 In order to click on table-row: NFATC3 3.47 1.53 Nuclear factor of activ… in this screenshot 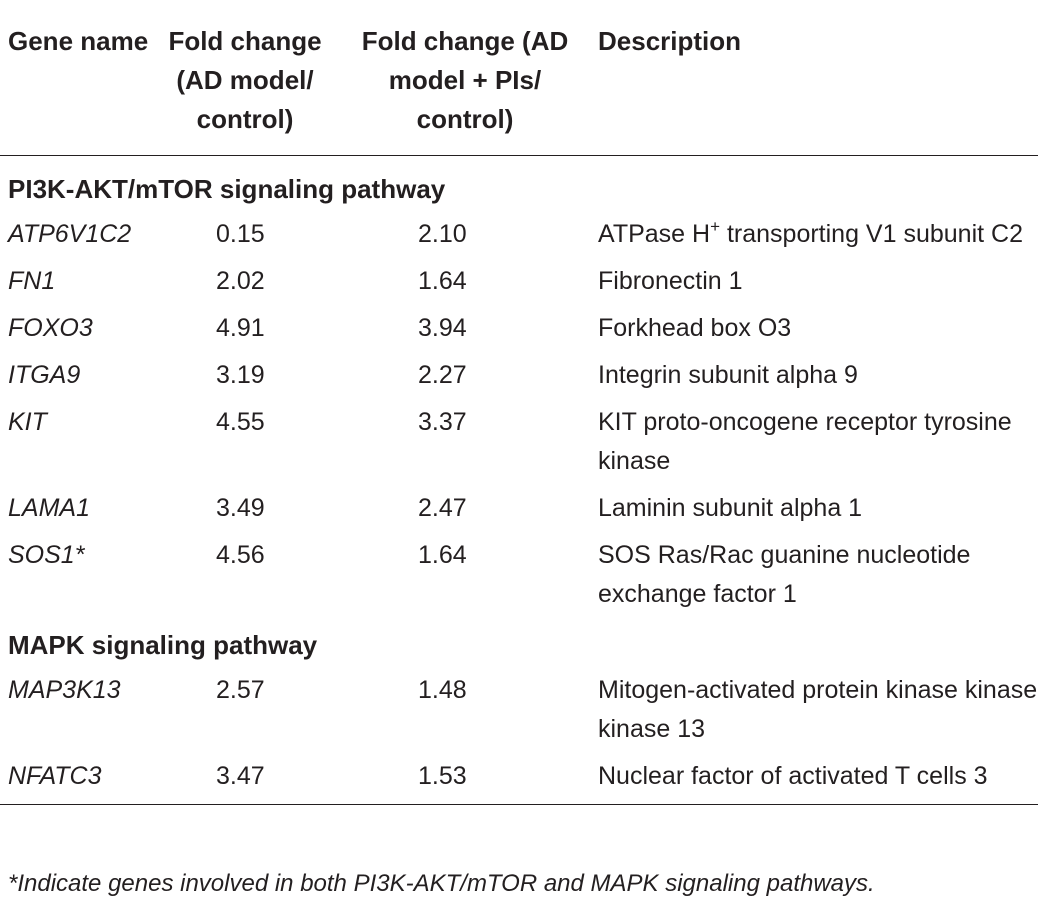, I will do `click(519, 779)`.